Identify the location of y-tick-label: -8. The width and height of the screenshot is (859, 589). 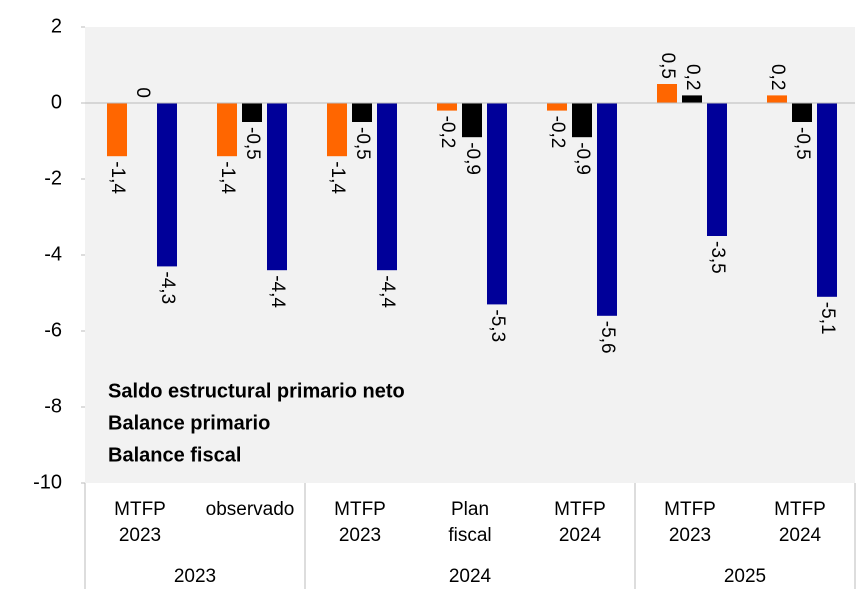
(53, 406).